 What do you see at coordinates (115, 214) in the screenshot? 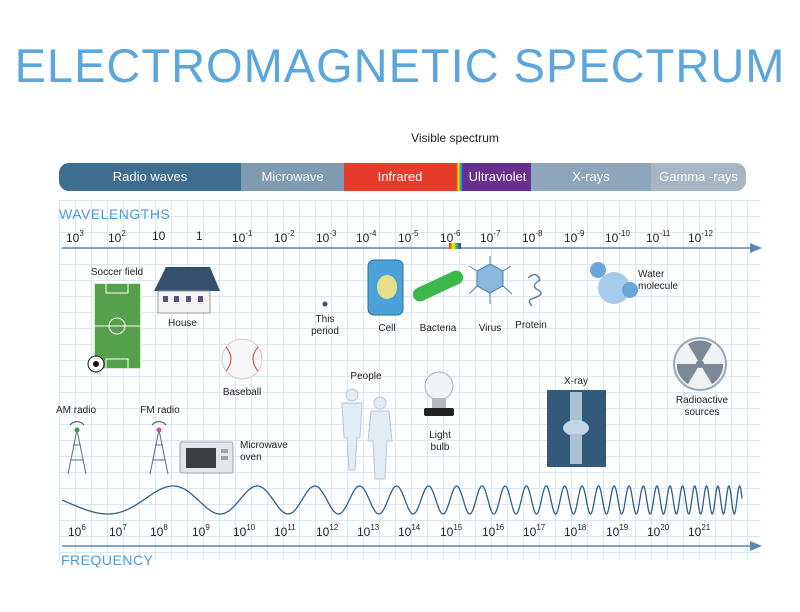
I see `wavelengths-title: WAVELENGTHS` at bounding box center [115, 214].